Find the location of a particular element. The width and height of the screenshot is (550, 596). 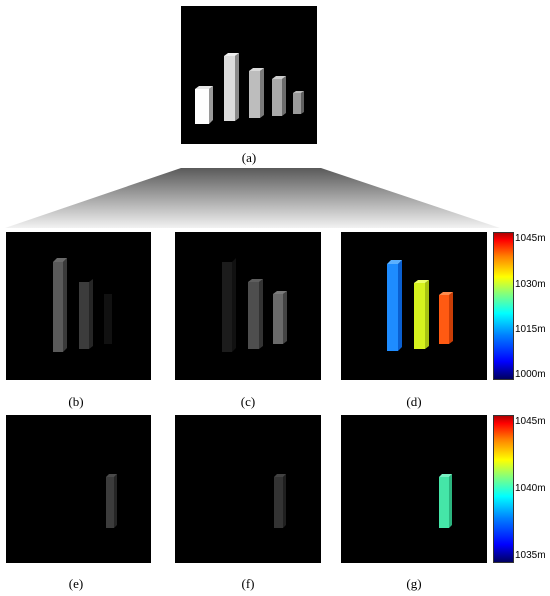

bar-f-1-side is located at coordinates (284, 501).